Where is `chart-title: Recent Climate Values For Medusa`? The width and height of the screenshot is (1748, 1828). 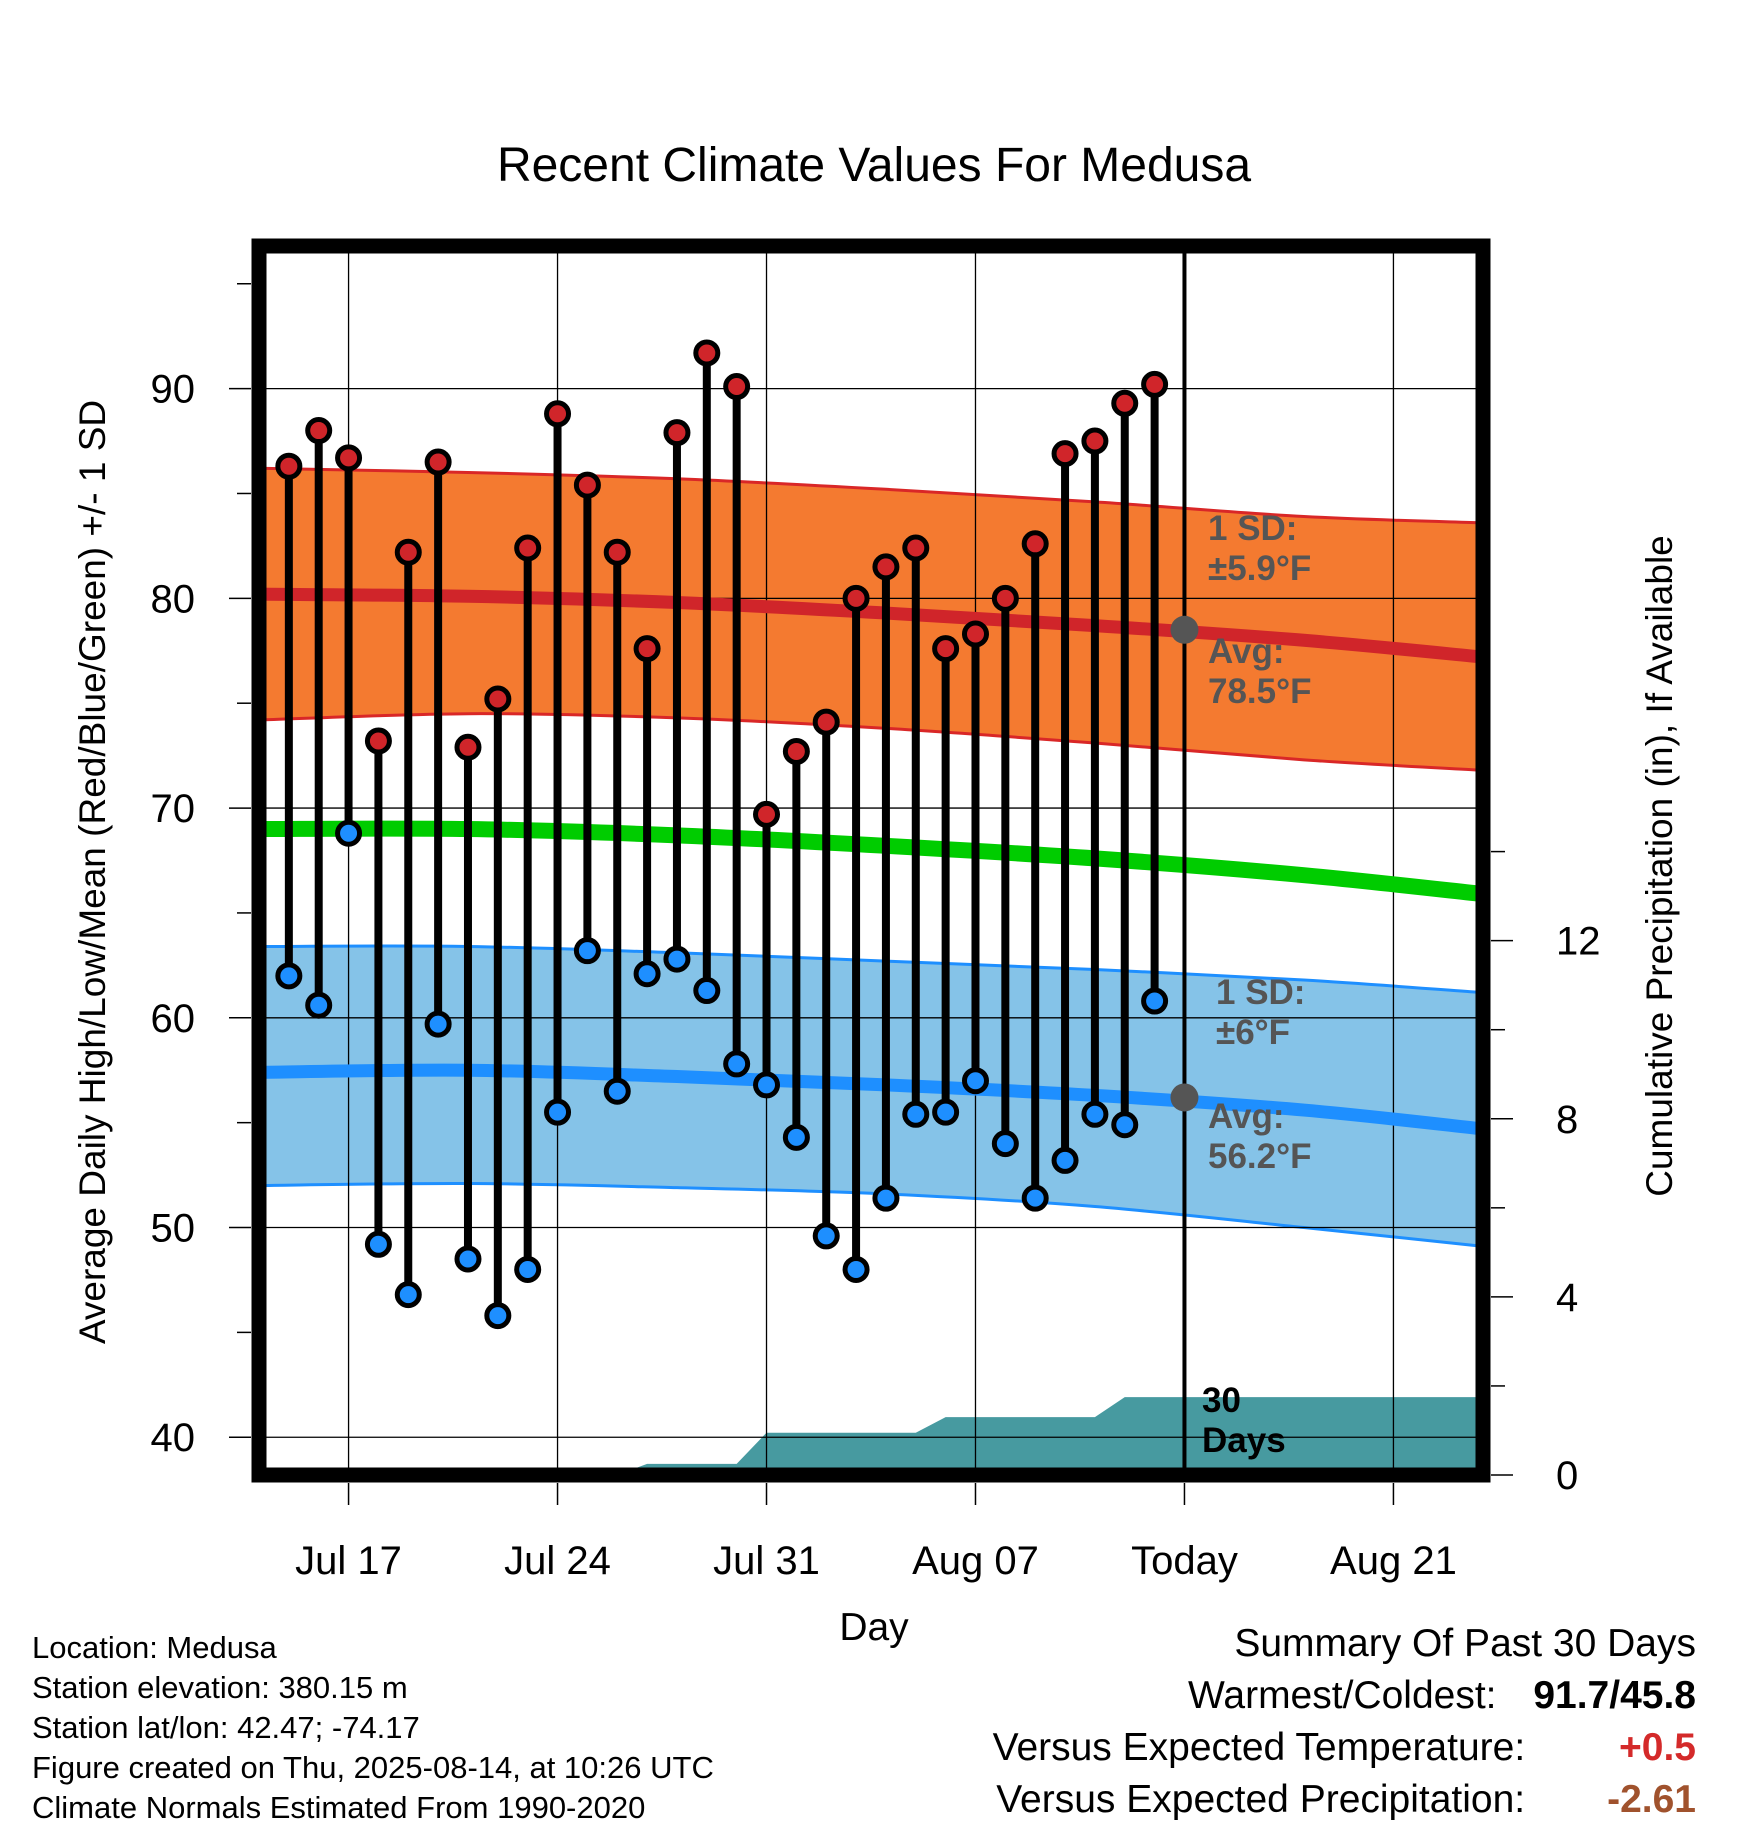 chart-title: Recent Climate Values For Medusa is located at coordinates (874, 165).